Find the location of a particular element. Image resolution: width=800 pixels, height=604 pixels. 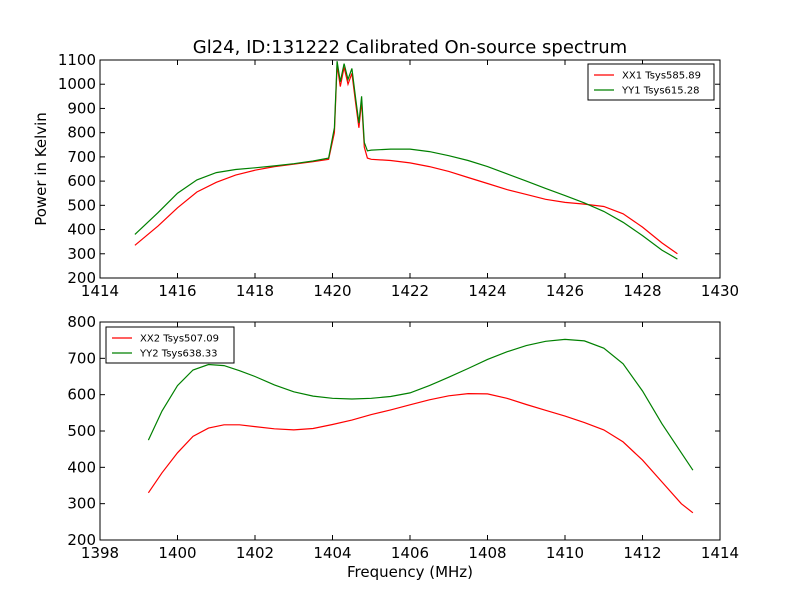

x-tick-label: 1426 is located at coordinates (565, 291).